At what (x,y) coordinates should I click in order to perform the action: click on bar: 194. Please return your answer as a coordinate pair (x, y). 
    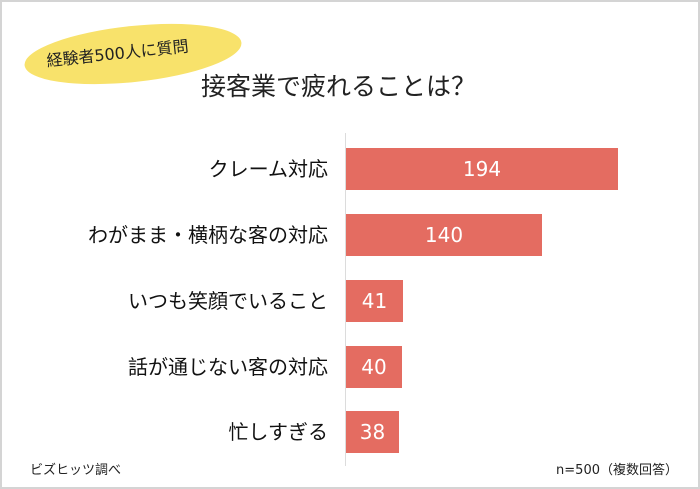
    Looking at the image, I should click on (482, 169).